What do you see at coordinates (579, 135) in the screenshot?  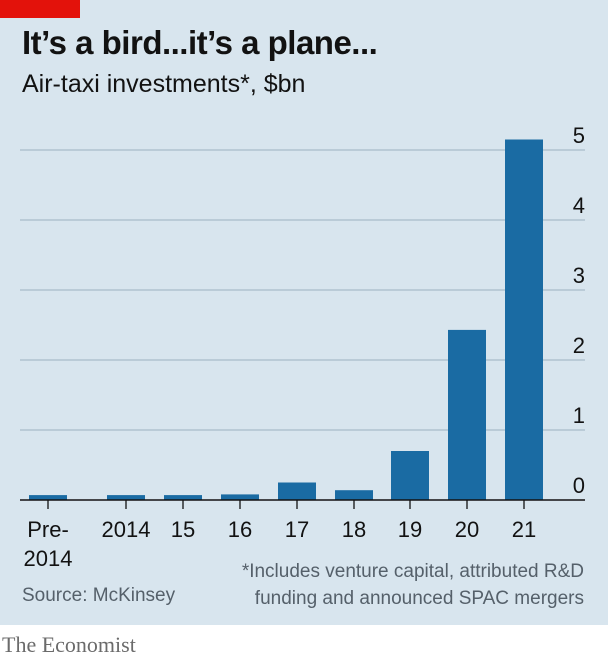 I see `y-tick-label-5: 5` at bounding box center [579, 135].